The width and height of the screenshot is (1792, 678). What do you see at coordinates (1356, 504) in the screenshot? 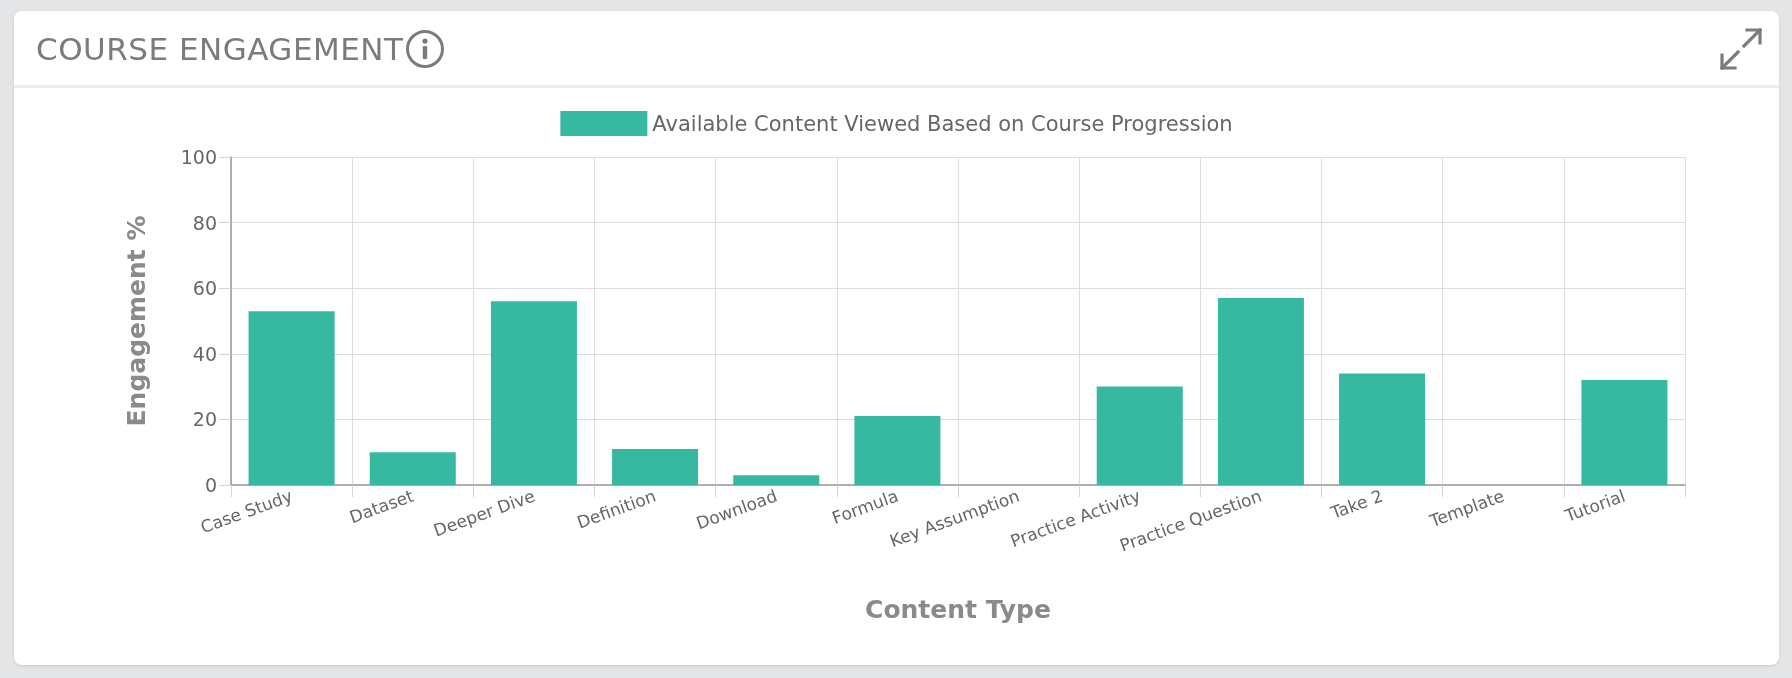
I see `x-tick-label: Take 2` at bounding box center [1356, 504].